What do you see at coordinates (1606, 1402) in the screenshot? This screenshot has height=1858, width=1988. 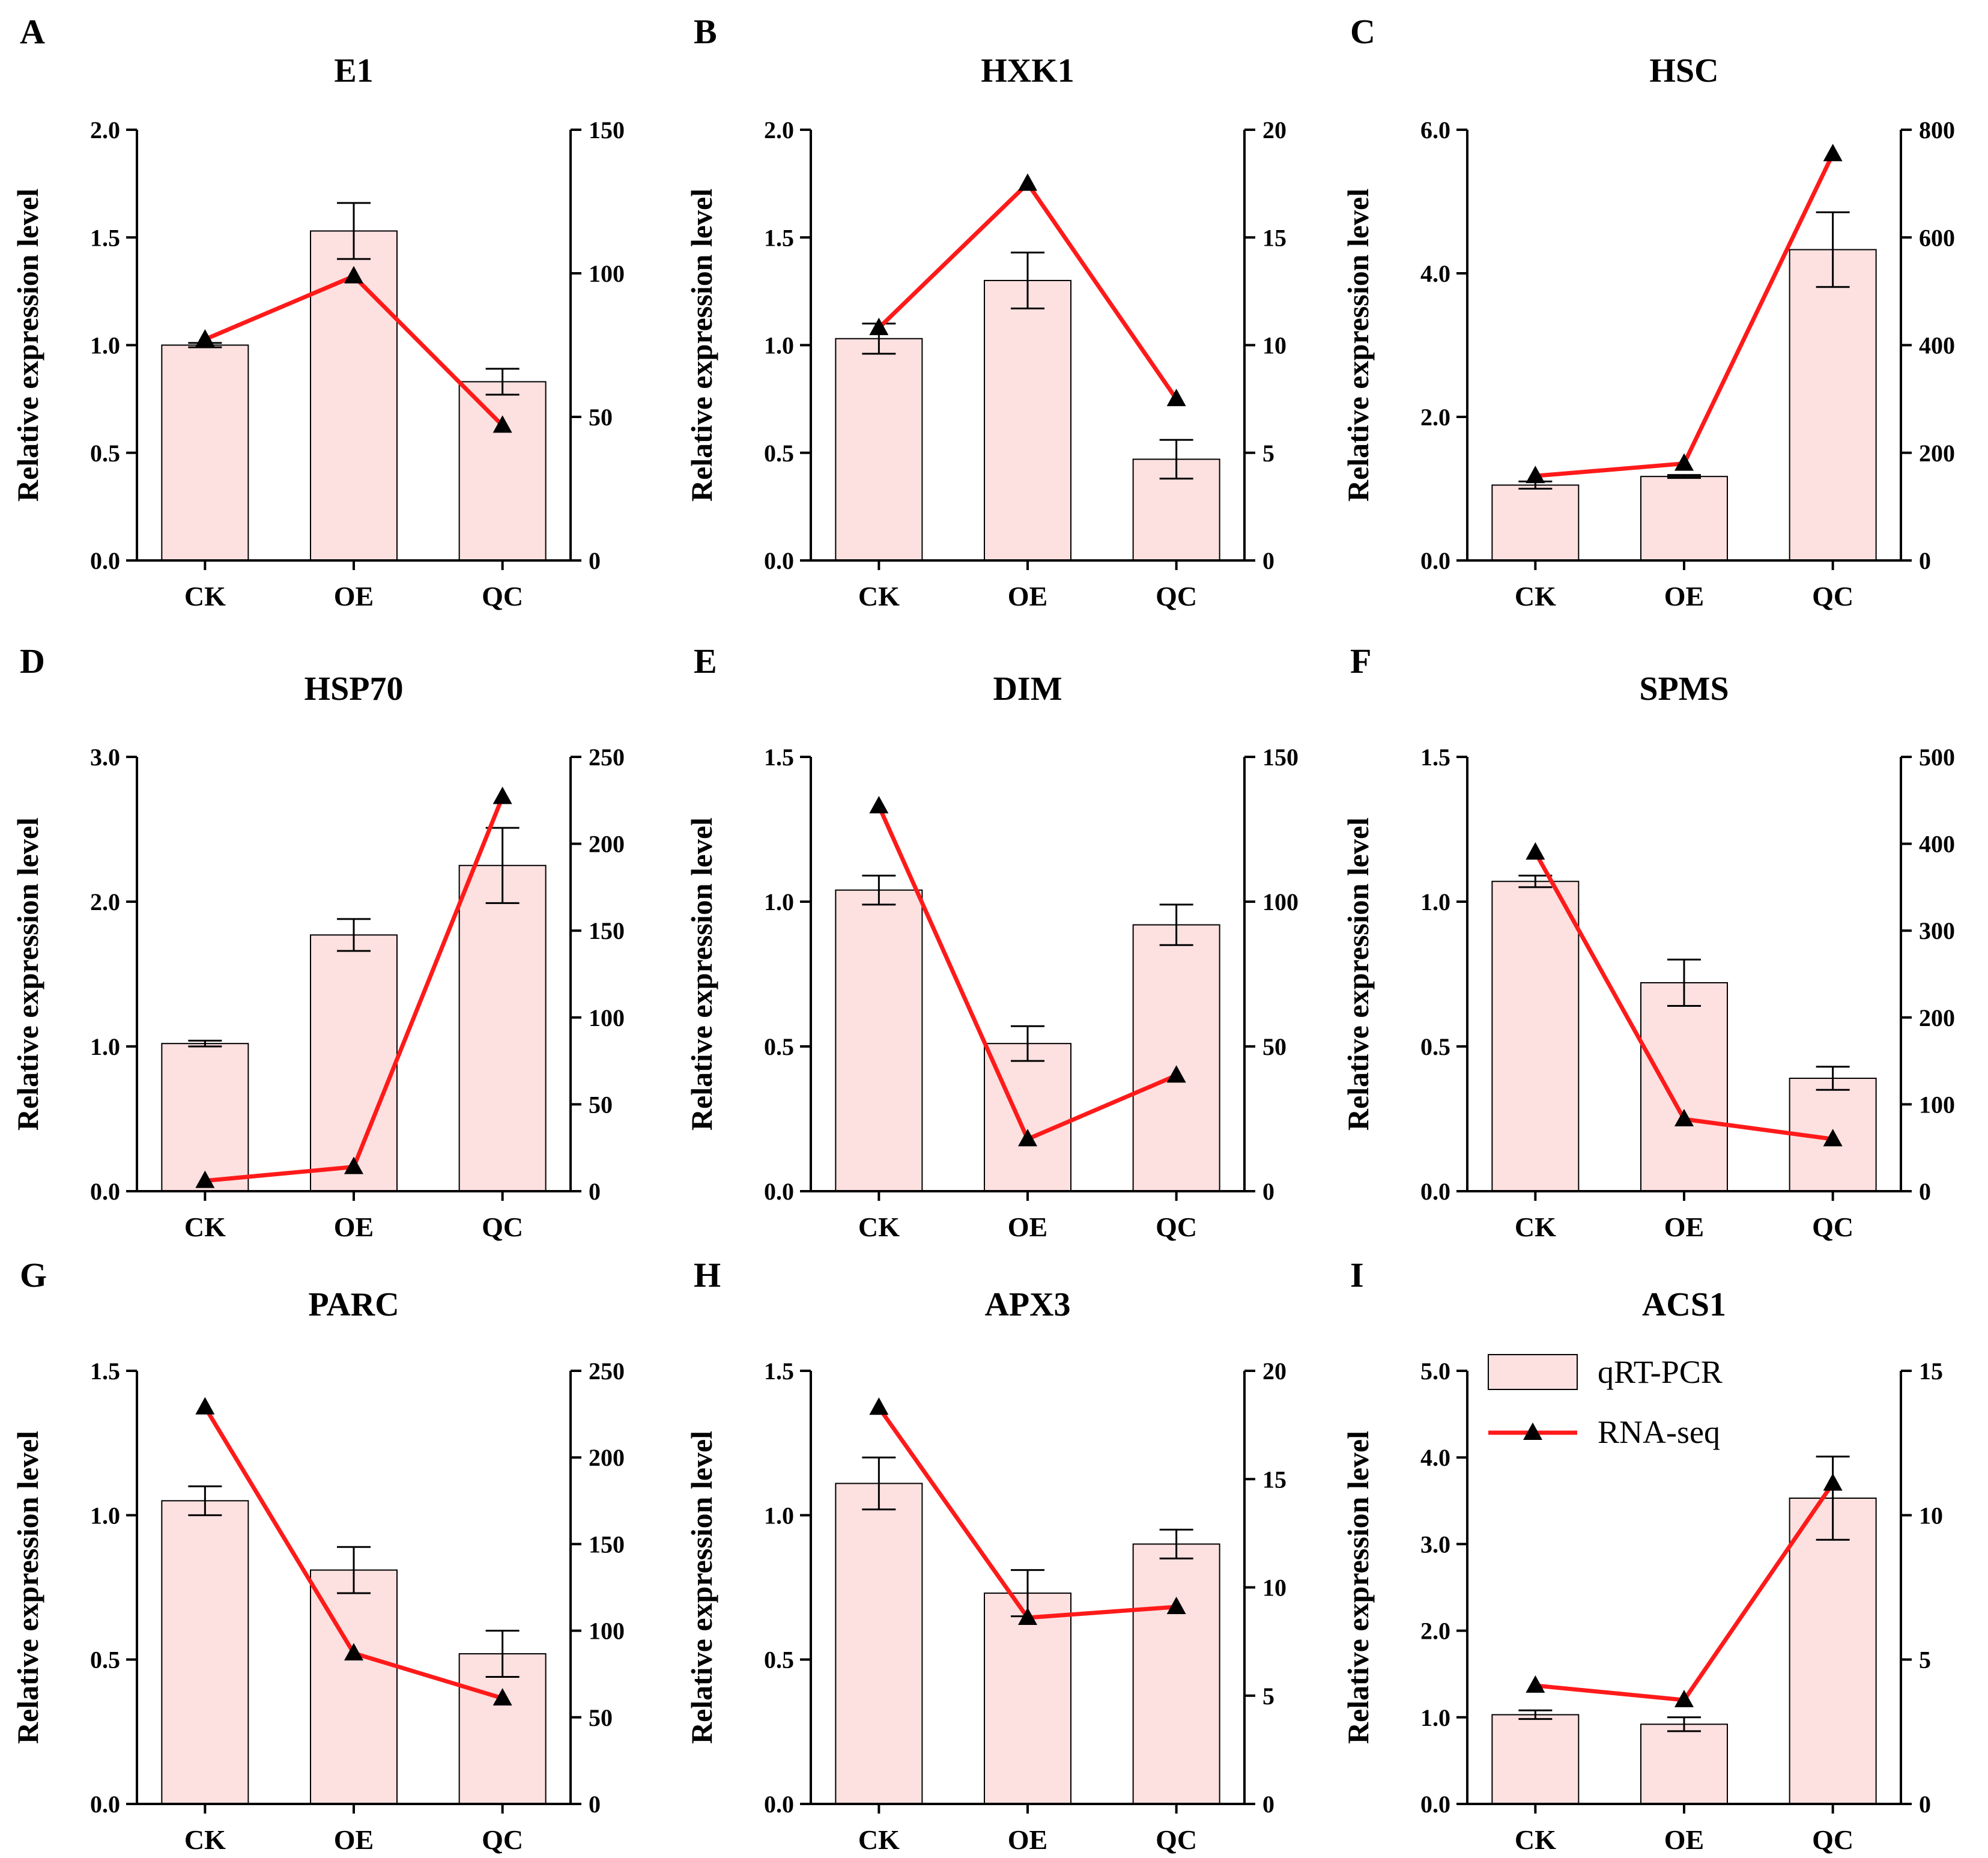 I see `legend: qRT-PCR RNA-seq` at bounding box center [1606, 1402].